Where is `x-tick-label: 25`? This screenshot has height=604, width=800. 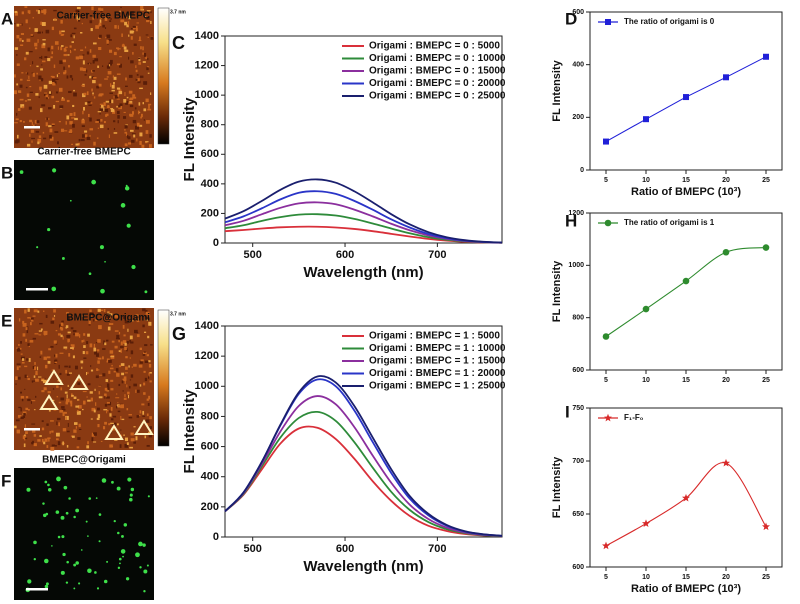 x-tick-label: 25 is located at coordinates (766, 577).